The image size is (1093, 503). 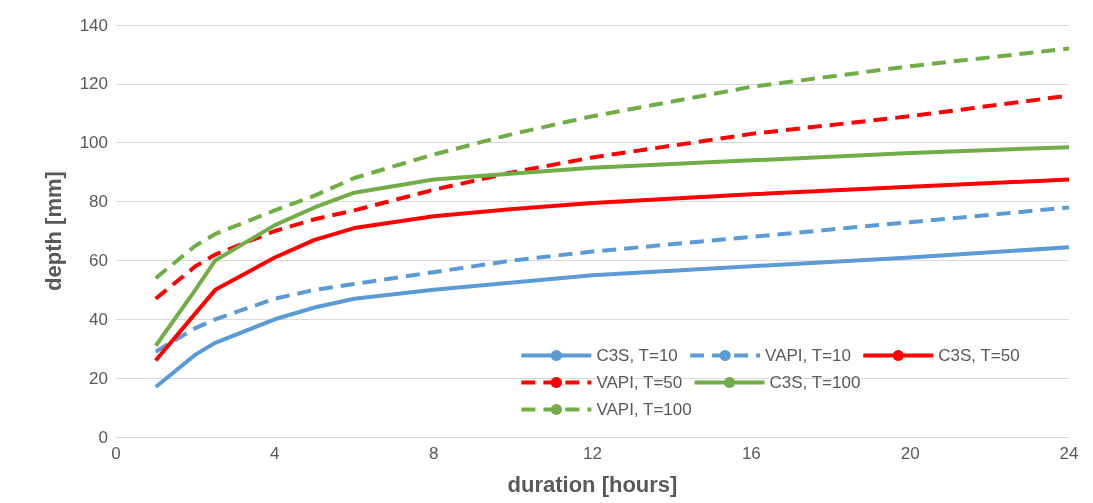 What do you see at coordinates (979, 355) in the screenshot?
I see `legend-label: C3S, T=50` at bounding box center [979, 355].